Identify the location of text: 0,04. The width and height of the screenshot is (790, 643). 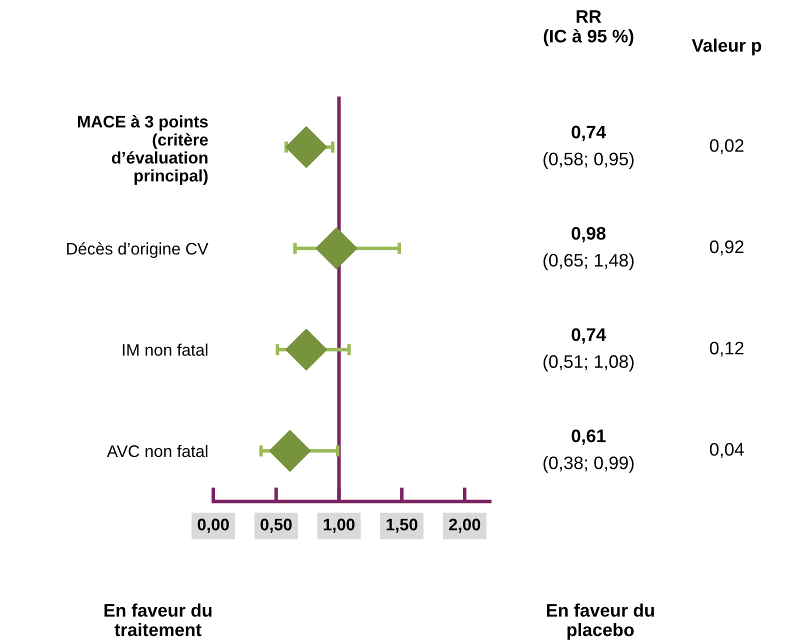
(727, 450).